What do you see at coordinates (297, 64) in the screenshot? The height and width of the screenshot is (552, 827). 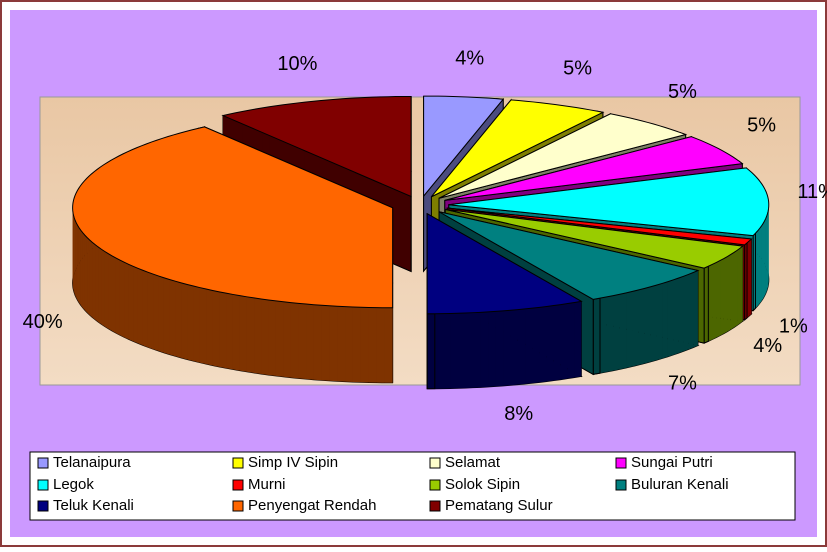 I see `data-label: 10%` at bounding box center [297, 64].